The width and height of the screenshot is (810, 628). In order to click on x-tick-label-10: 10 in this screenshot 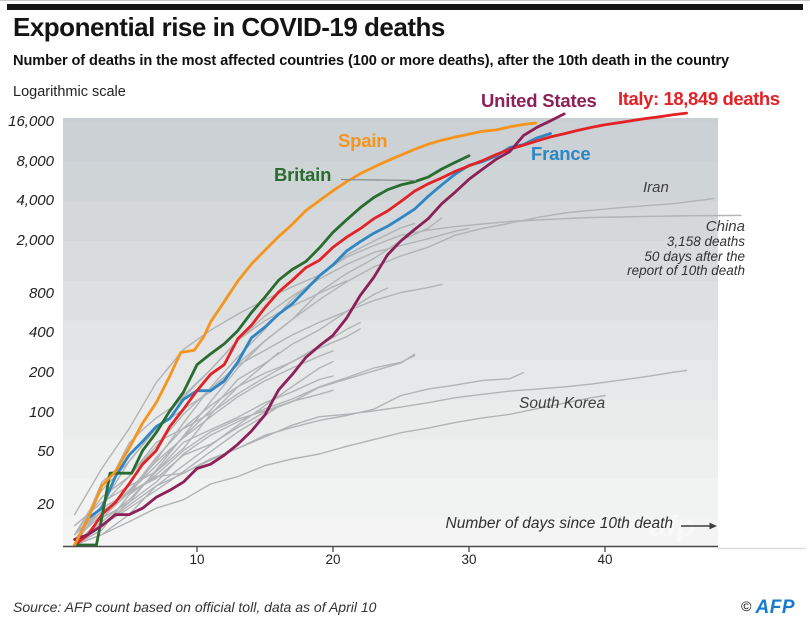, I will do `click(197, 559)`.